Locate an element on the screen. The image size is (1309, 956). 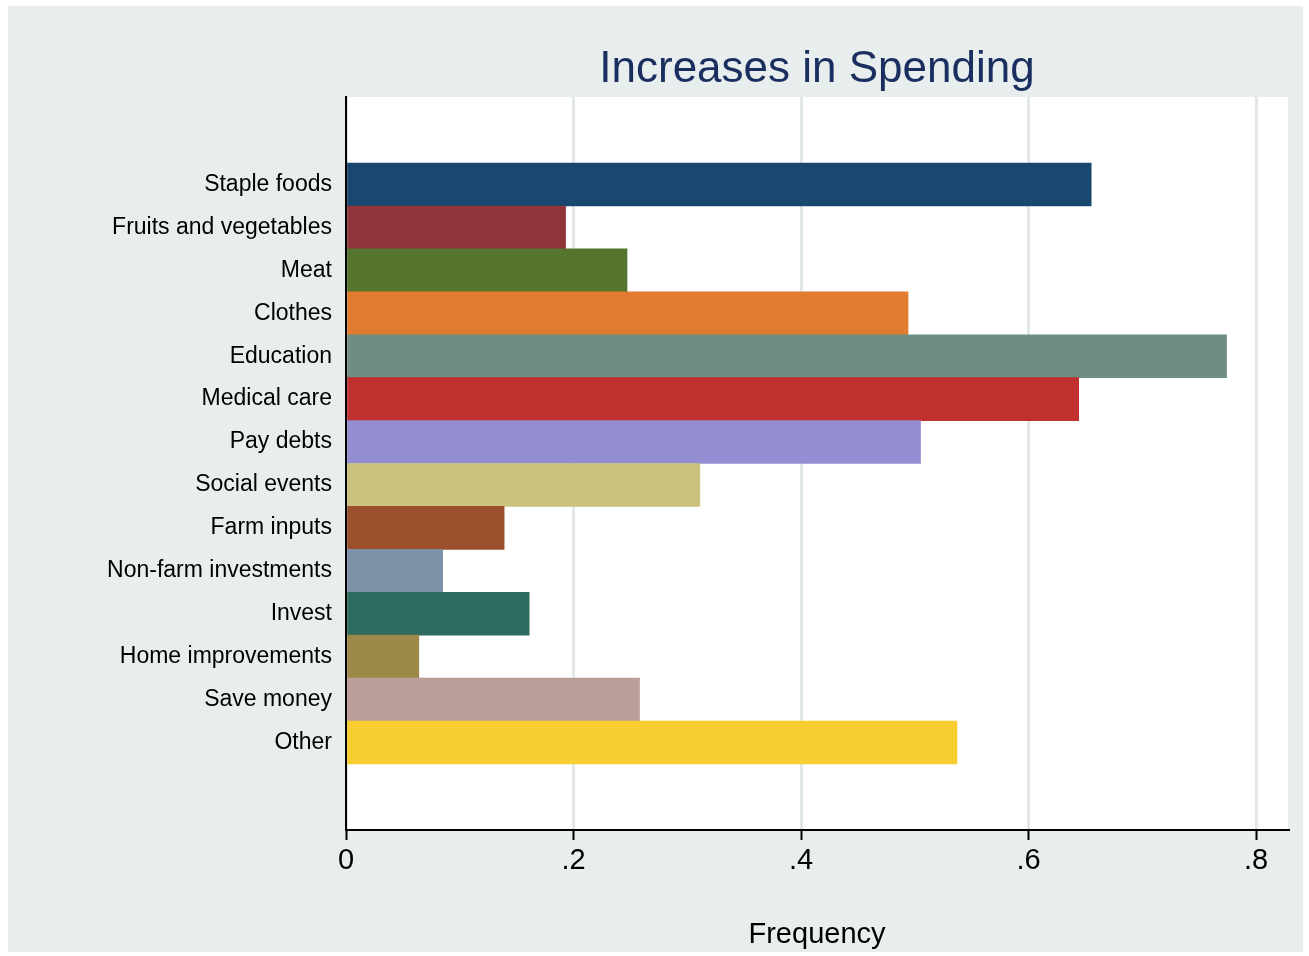
y-tick-label: Education is located at coordinates (280, 354).